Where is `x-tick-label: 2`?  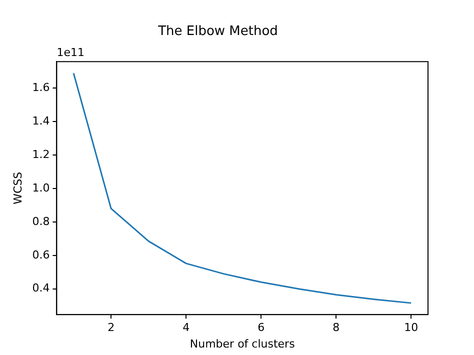
x-tick-label: 2 is located at coordinates (111, 327).